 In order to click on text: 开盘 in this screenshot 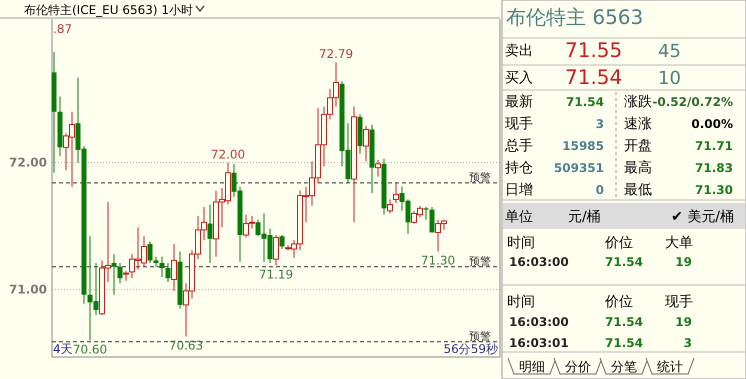, I will do `click(638, 146)`.